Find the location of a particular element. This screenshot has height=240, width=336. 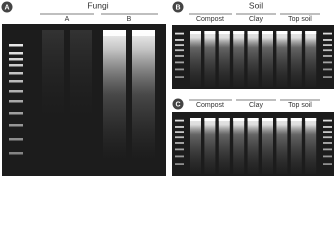

panel-title: Soil is located at coordinates (256, 5).